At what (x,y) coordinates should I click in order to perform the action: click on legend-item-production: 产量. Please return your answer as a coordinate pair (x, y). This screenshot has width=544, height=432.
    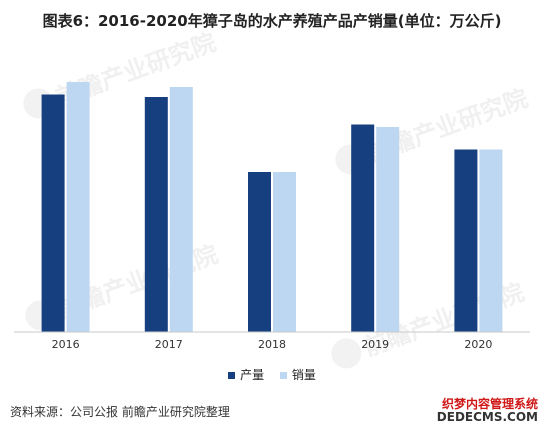
    Looking at the image, I should click on (246, 374).